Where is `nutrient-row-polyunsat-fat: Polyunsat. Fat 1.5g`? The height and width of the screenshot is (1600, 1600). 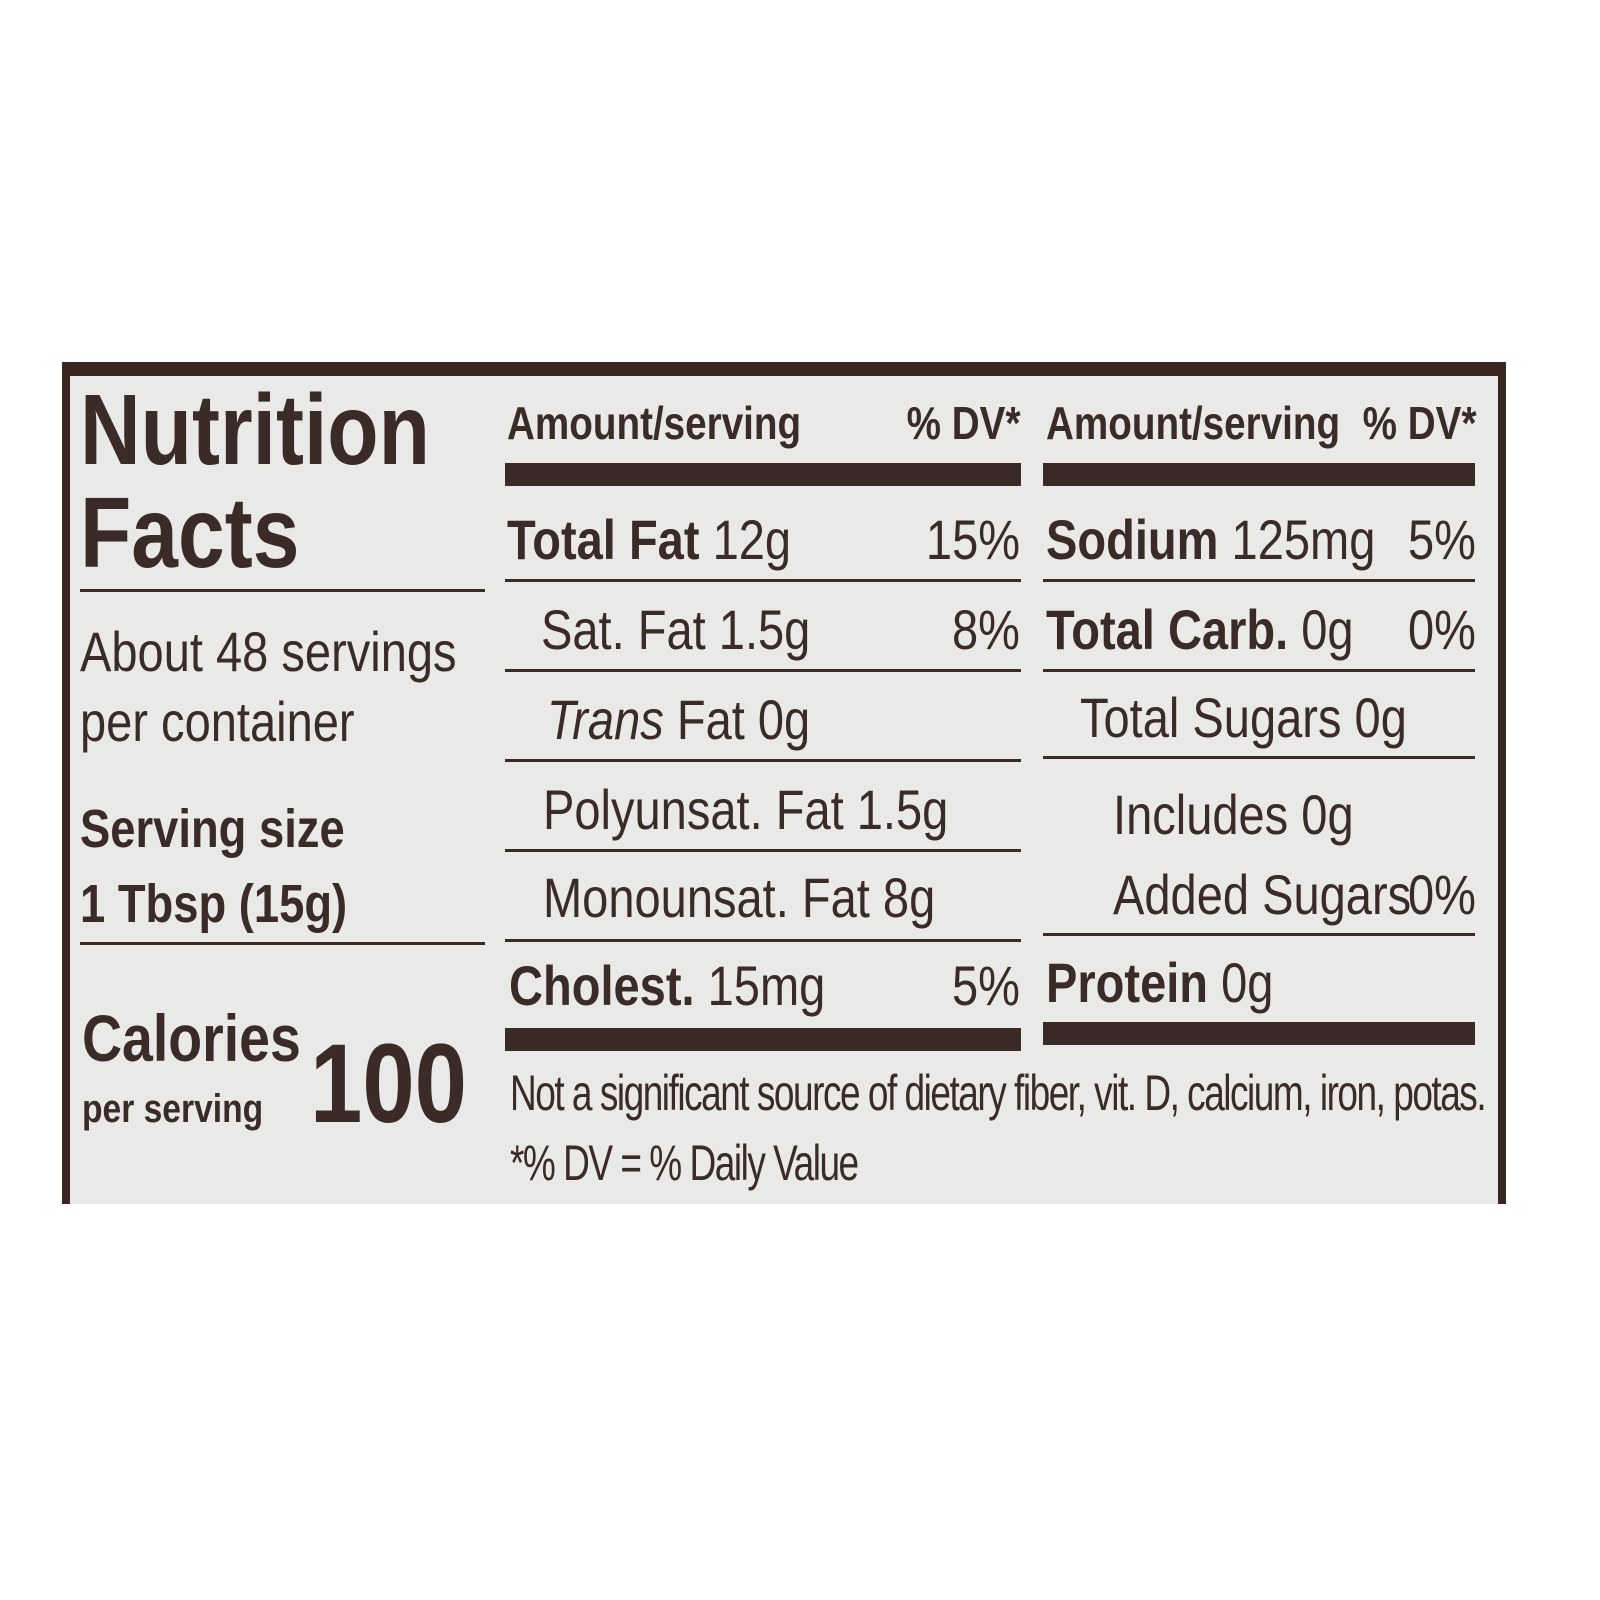
nutrient-row-polyunsat-fat: Polyunsat. Fat 1.5g is located at coordinates (745, 810).